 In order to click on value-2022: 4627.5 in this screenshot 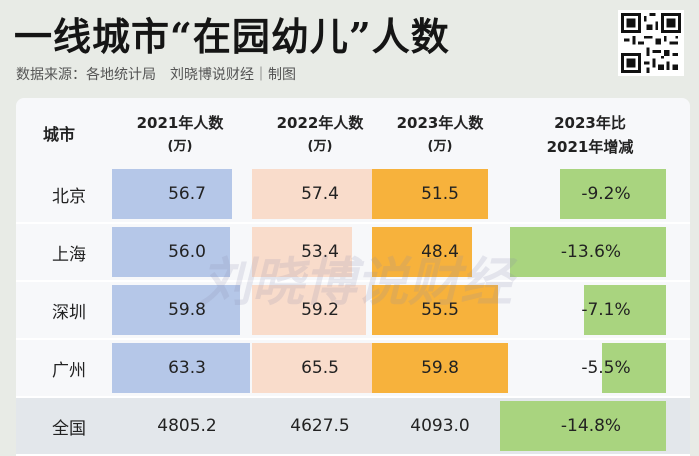, I will do `click(320, 426)`.